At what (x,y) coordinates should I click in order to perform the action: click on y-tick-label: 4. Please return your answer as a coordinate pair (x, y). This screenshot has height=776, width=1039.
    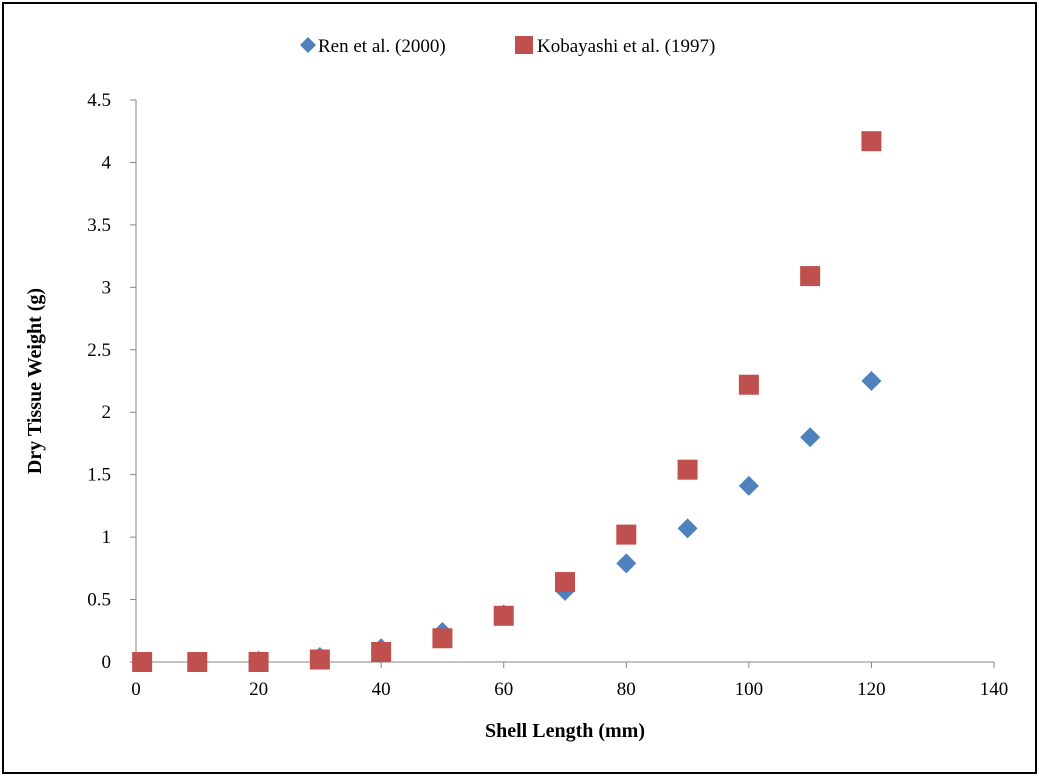
    Looking at the image, I should click on (107, 162).